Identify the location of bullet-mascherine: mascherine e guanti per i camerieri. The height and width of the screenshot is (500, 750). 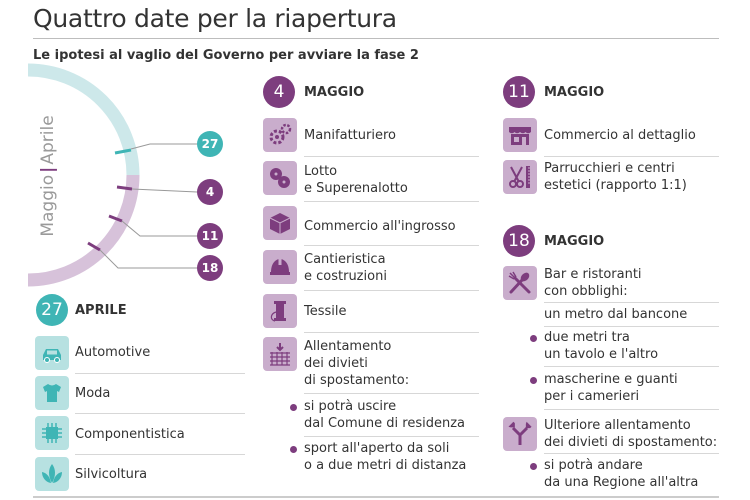
(611, 388).